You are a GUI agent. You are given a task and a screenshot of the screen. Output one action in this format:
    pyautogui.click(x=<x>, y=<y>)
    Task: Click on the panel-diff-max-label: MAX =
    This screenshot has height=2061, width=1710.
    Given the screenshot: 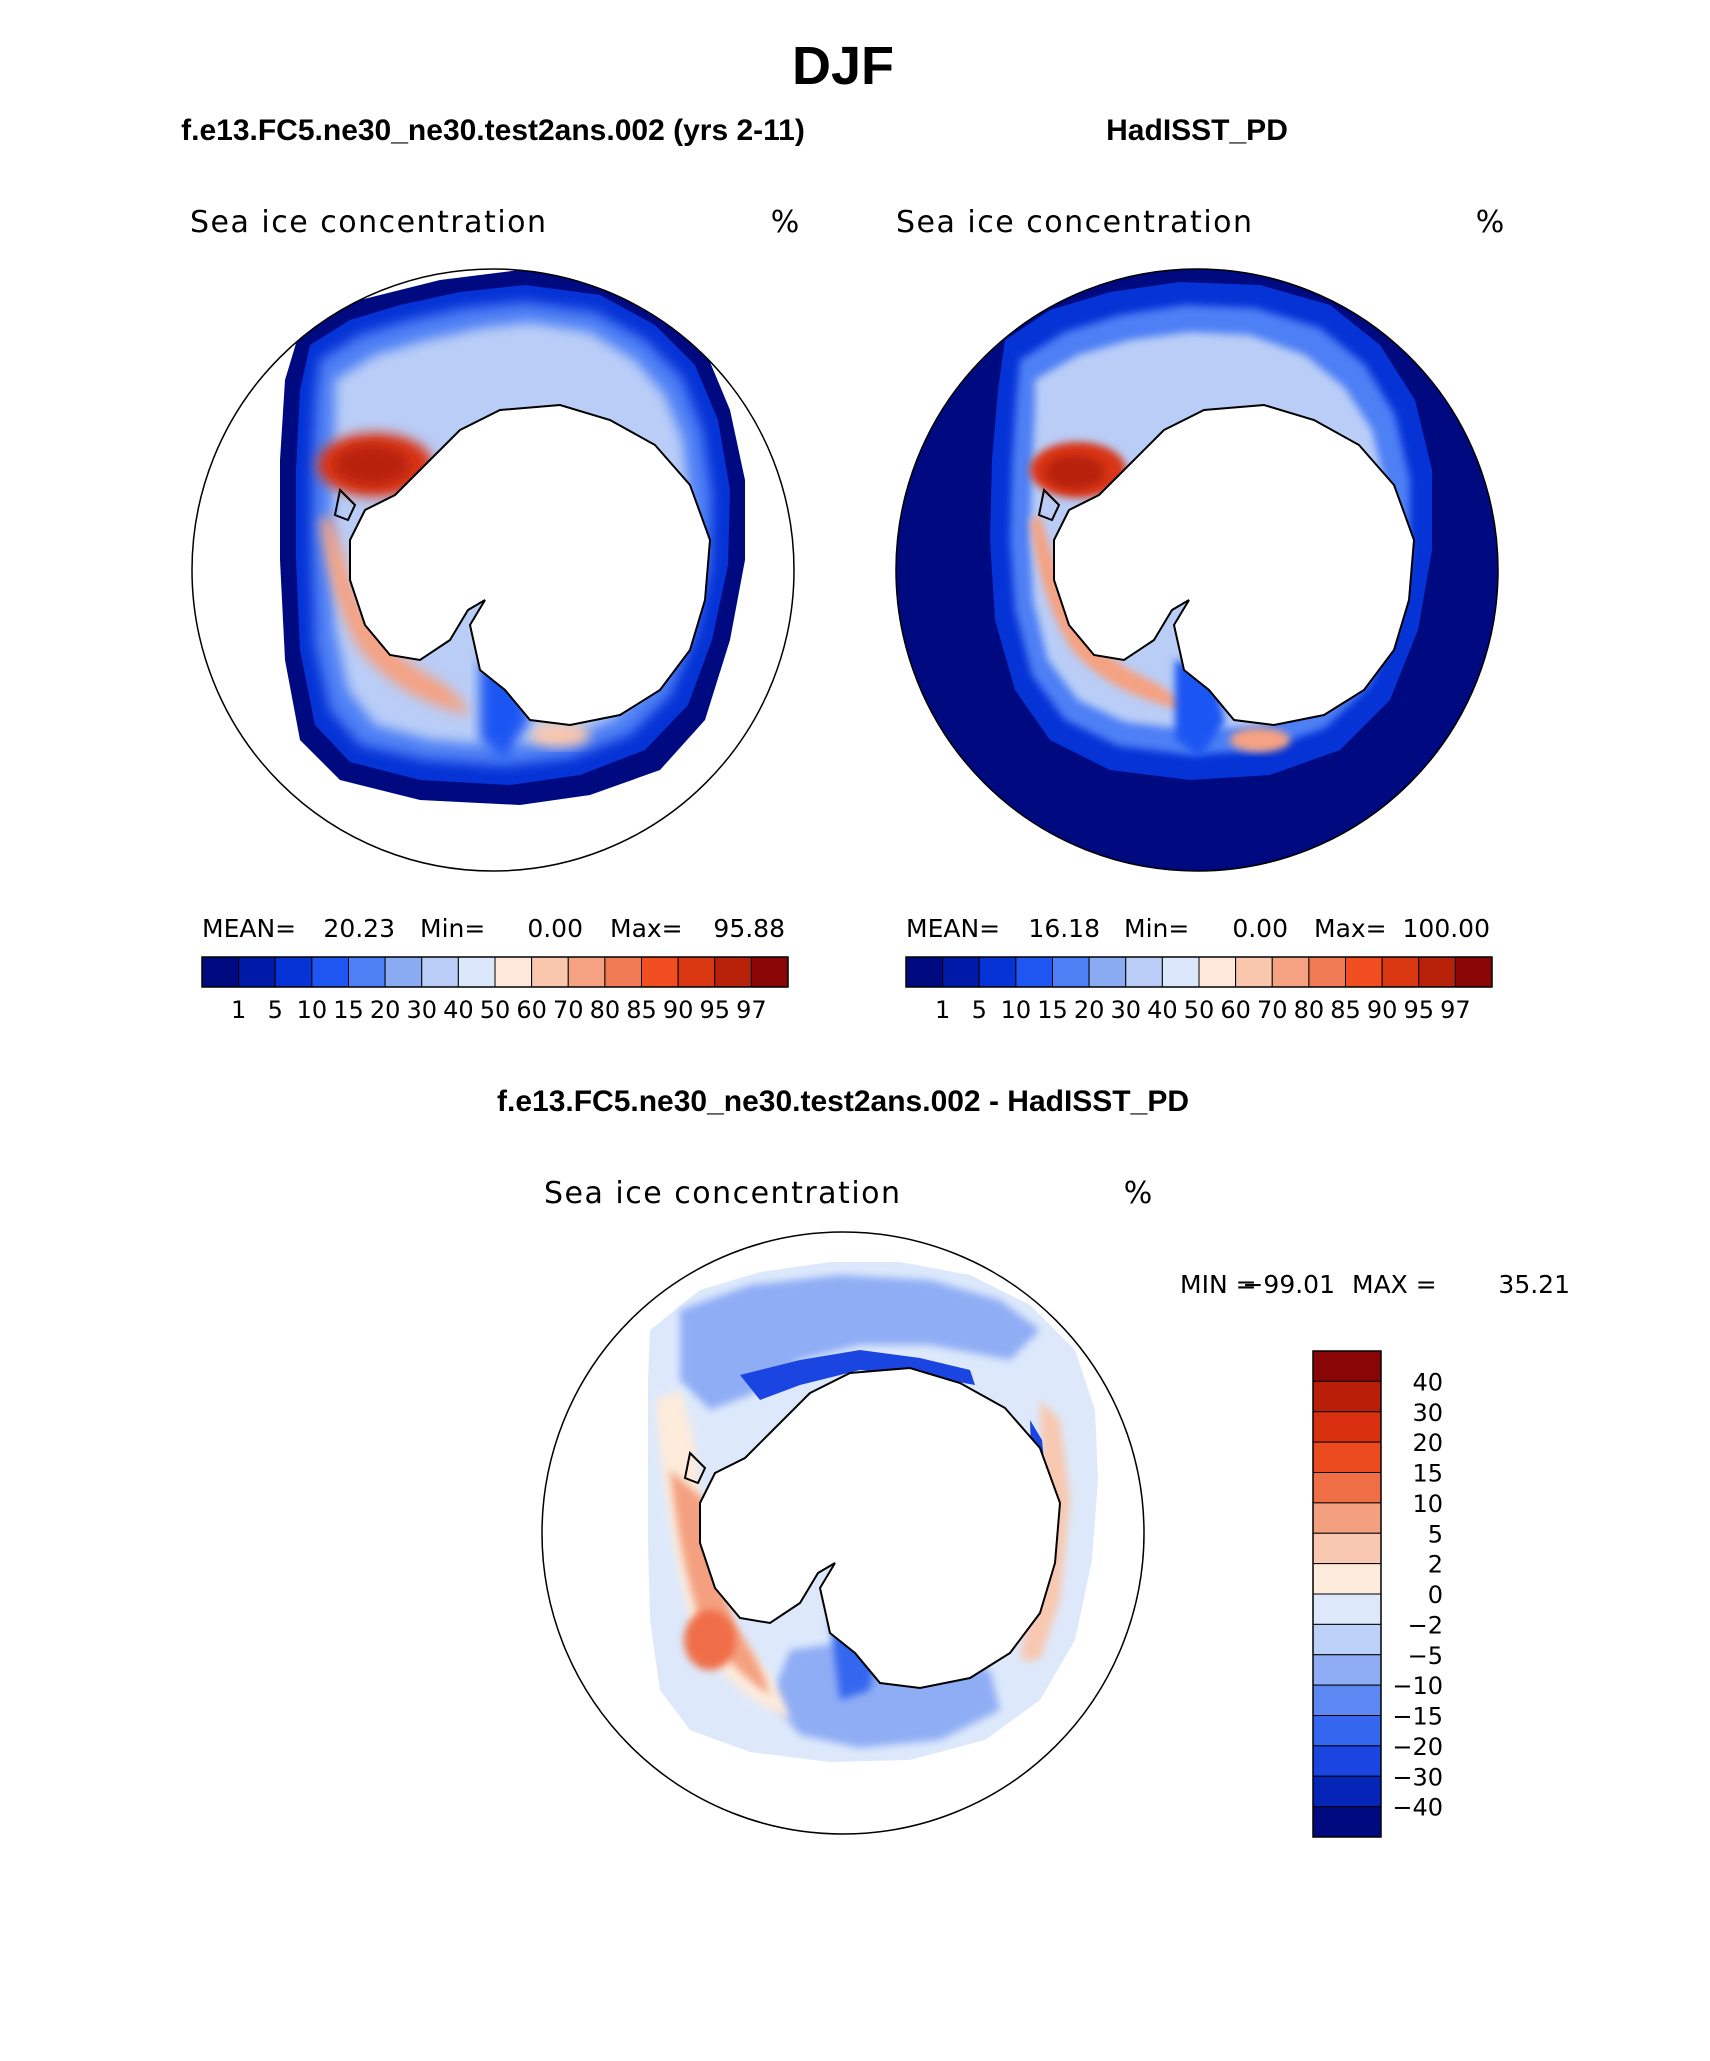 What is the action you would take?
    pyautogui.click(x=1394, y=1284)
    